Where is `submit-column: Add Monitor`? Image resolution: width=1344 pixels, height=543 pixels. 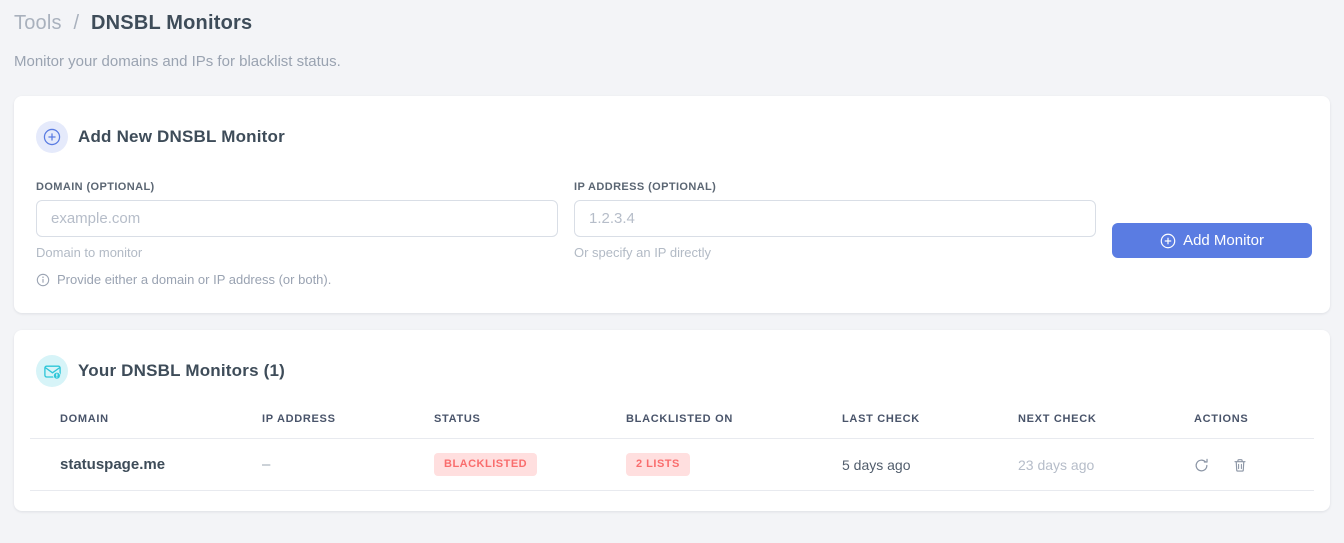
submit-column: Add Monitor is located at coordinates (1212, 240).